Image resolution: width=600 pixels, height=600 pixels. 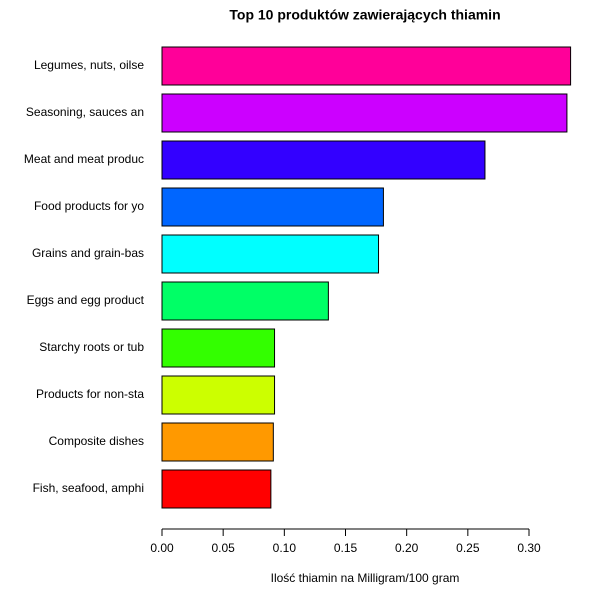 What do you see at coordinates (223, 548) in the screenshot?
I see `x-tick-label: 0.05` at bounding box center [223, 548].